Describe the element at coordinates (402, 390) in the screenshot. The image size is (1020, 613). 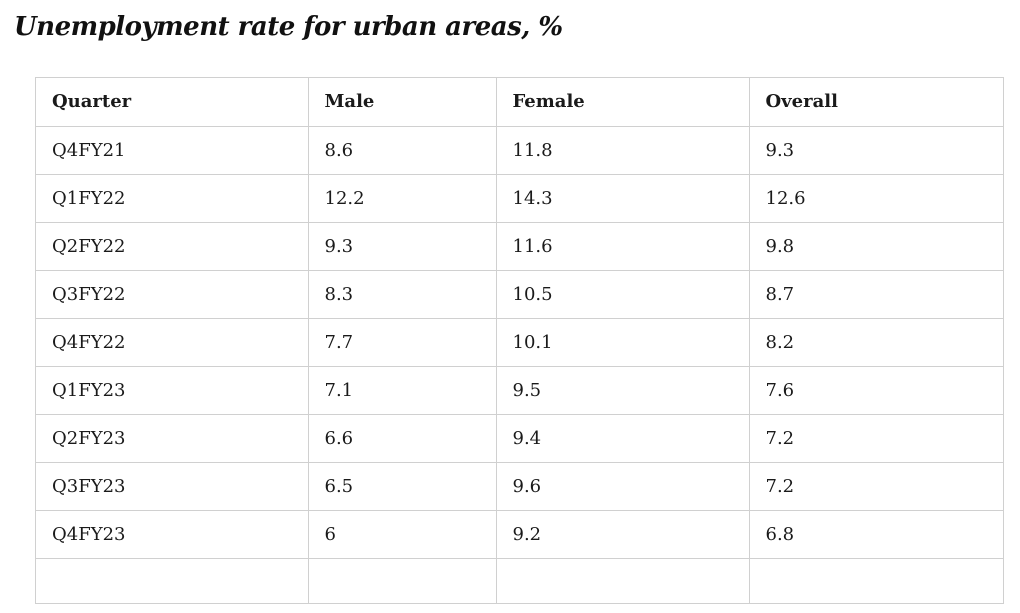
I see `cell-male: 7.1` at that location.